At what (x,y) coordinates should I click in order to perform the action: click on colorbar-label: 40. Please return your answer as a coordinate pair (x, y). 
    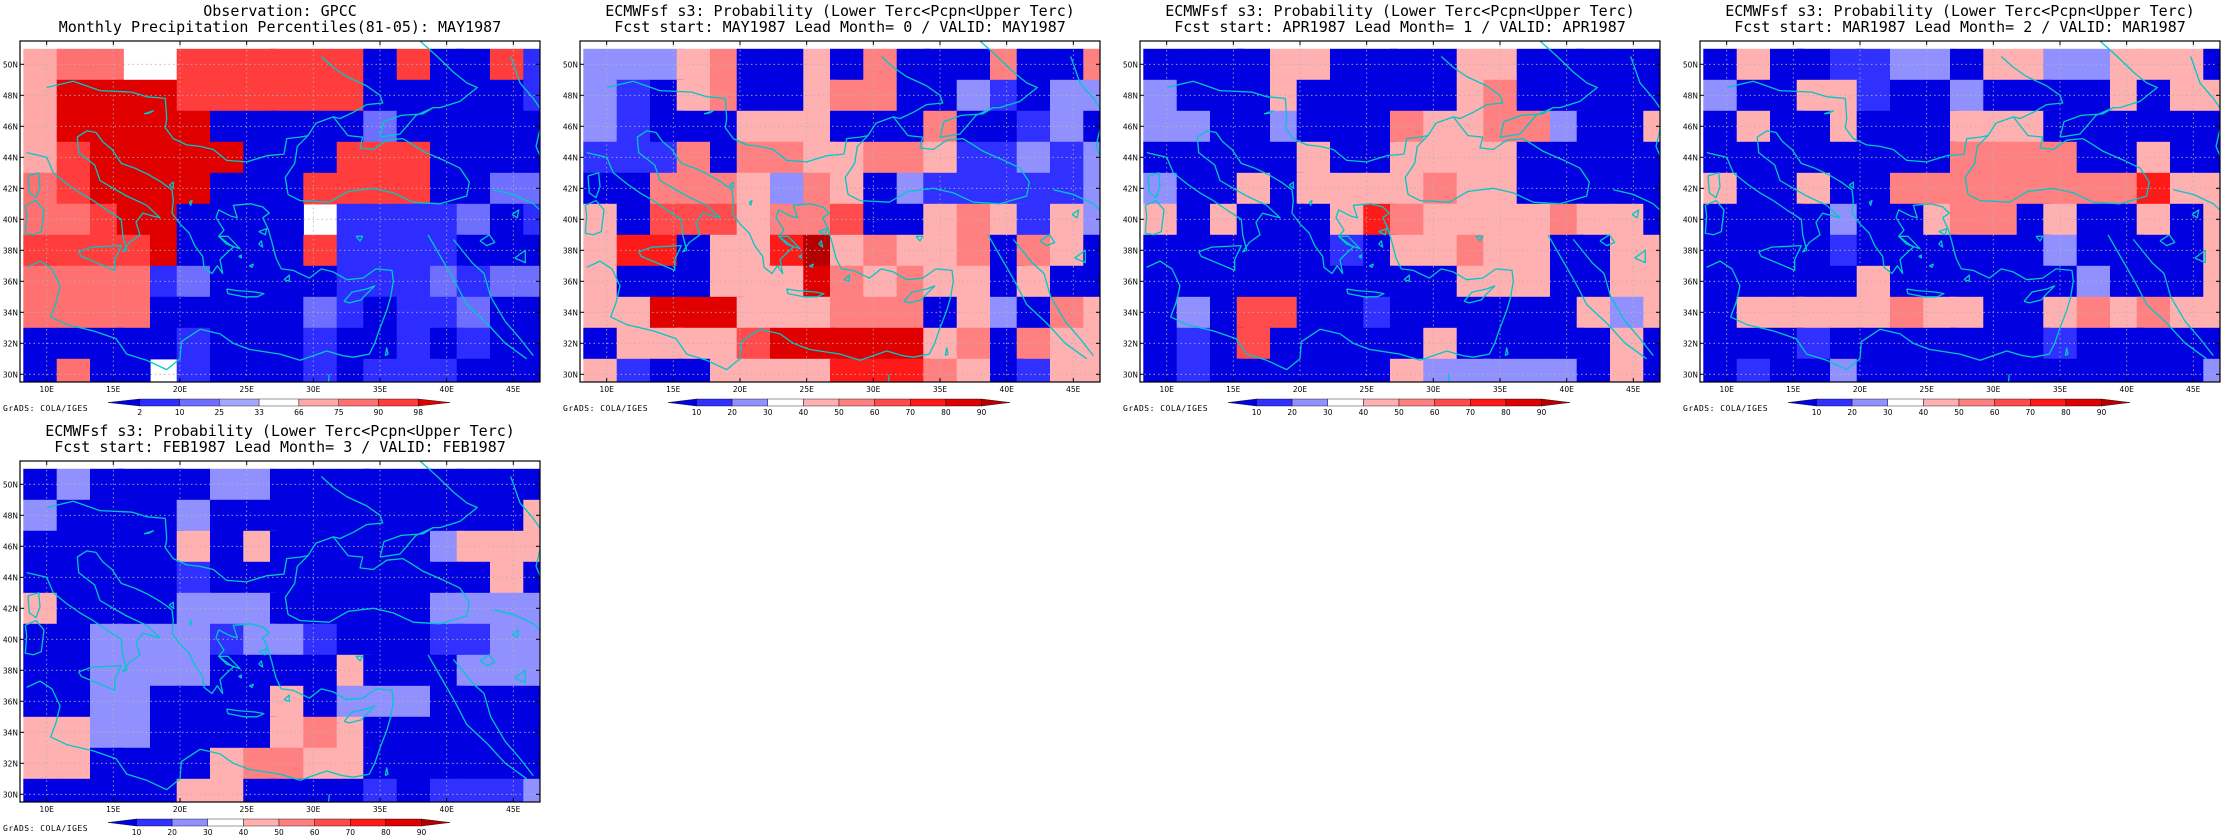
    Looking at the image, I should click on (1924, 412).